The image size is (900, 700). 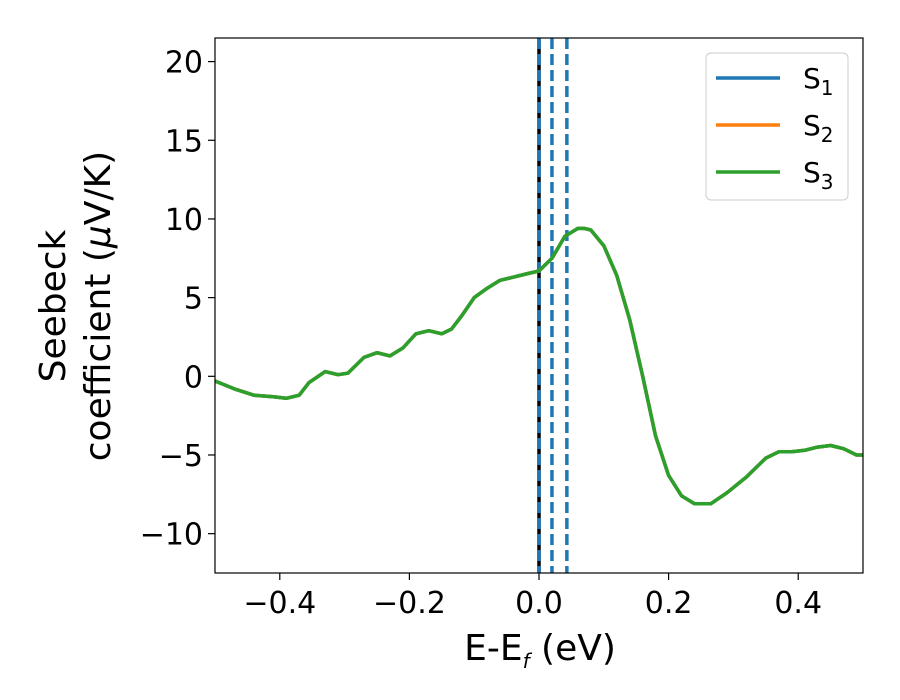 I want to click on x-axis-label: E-Ef (eV), so click(x=540, y=650).